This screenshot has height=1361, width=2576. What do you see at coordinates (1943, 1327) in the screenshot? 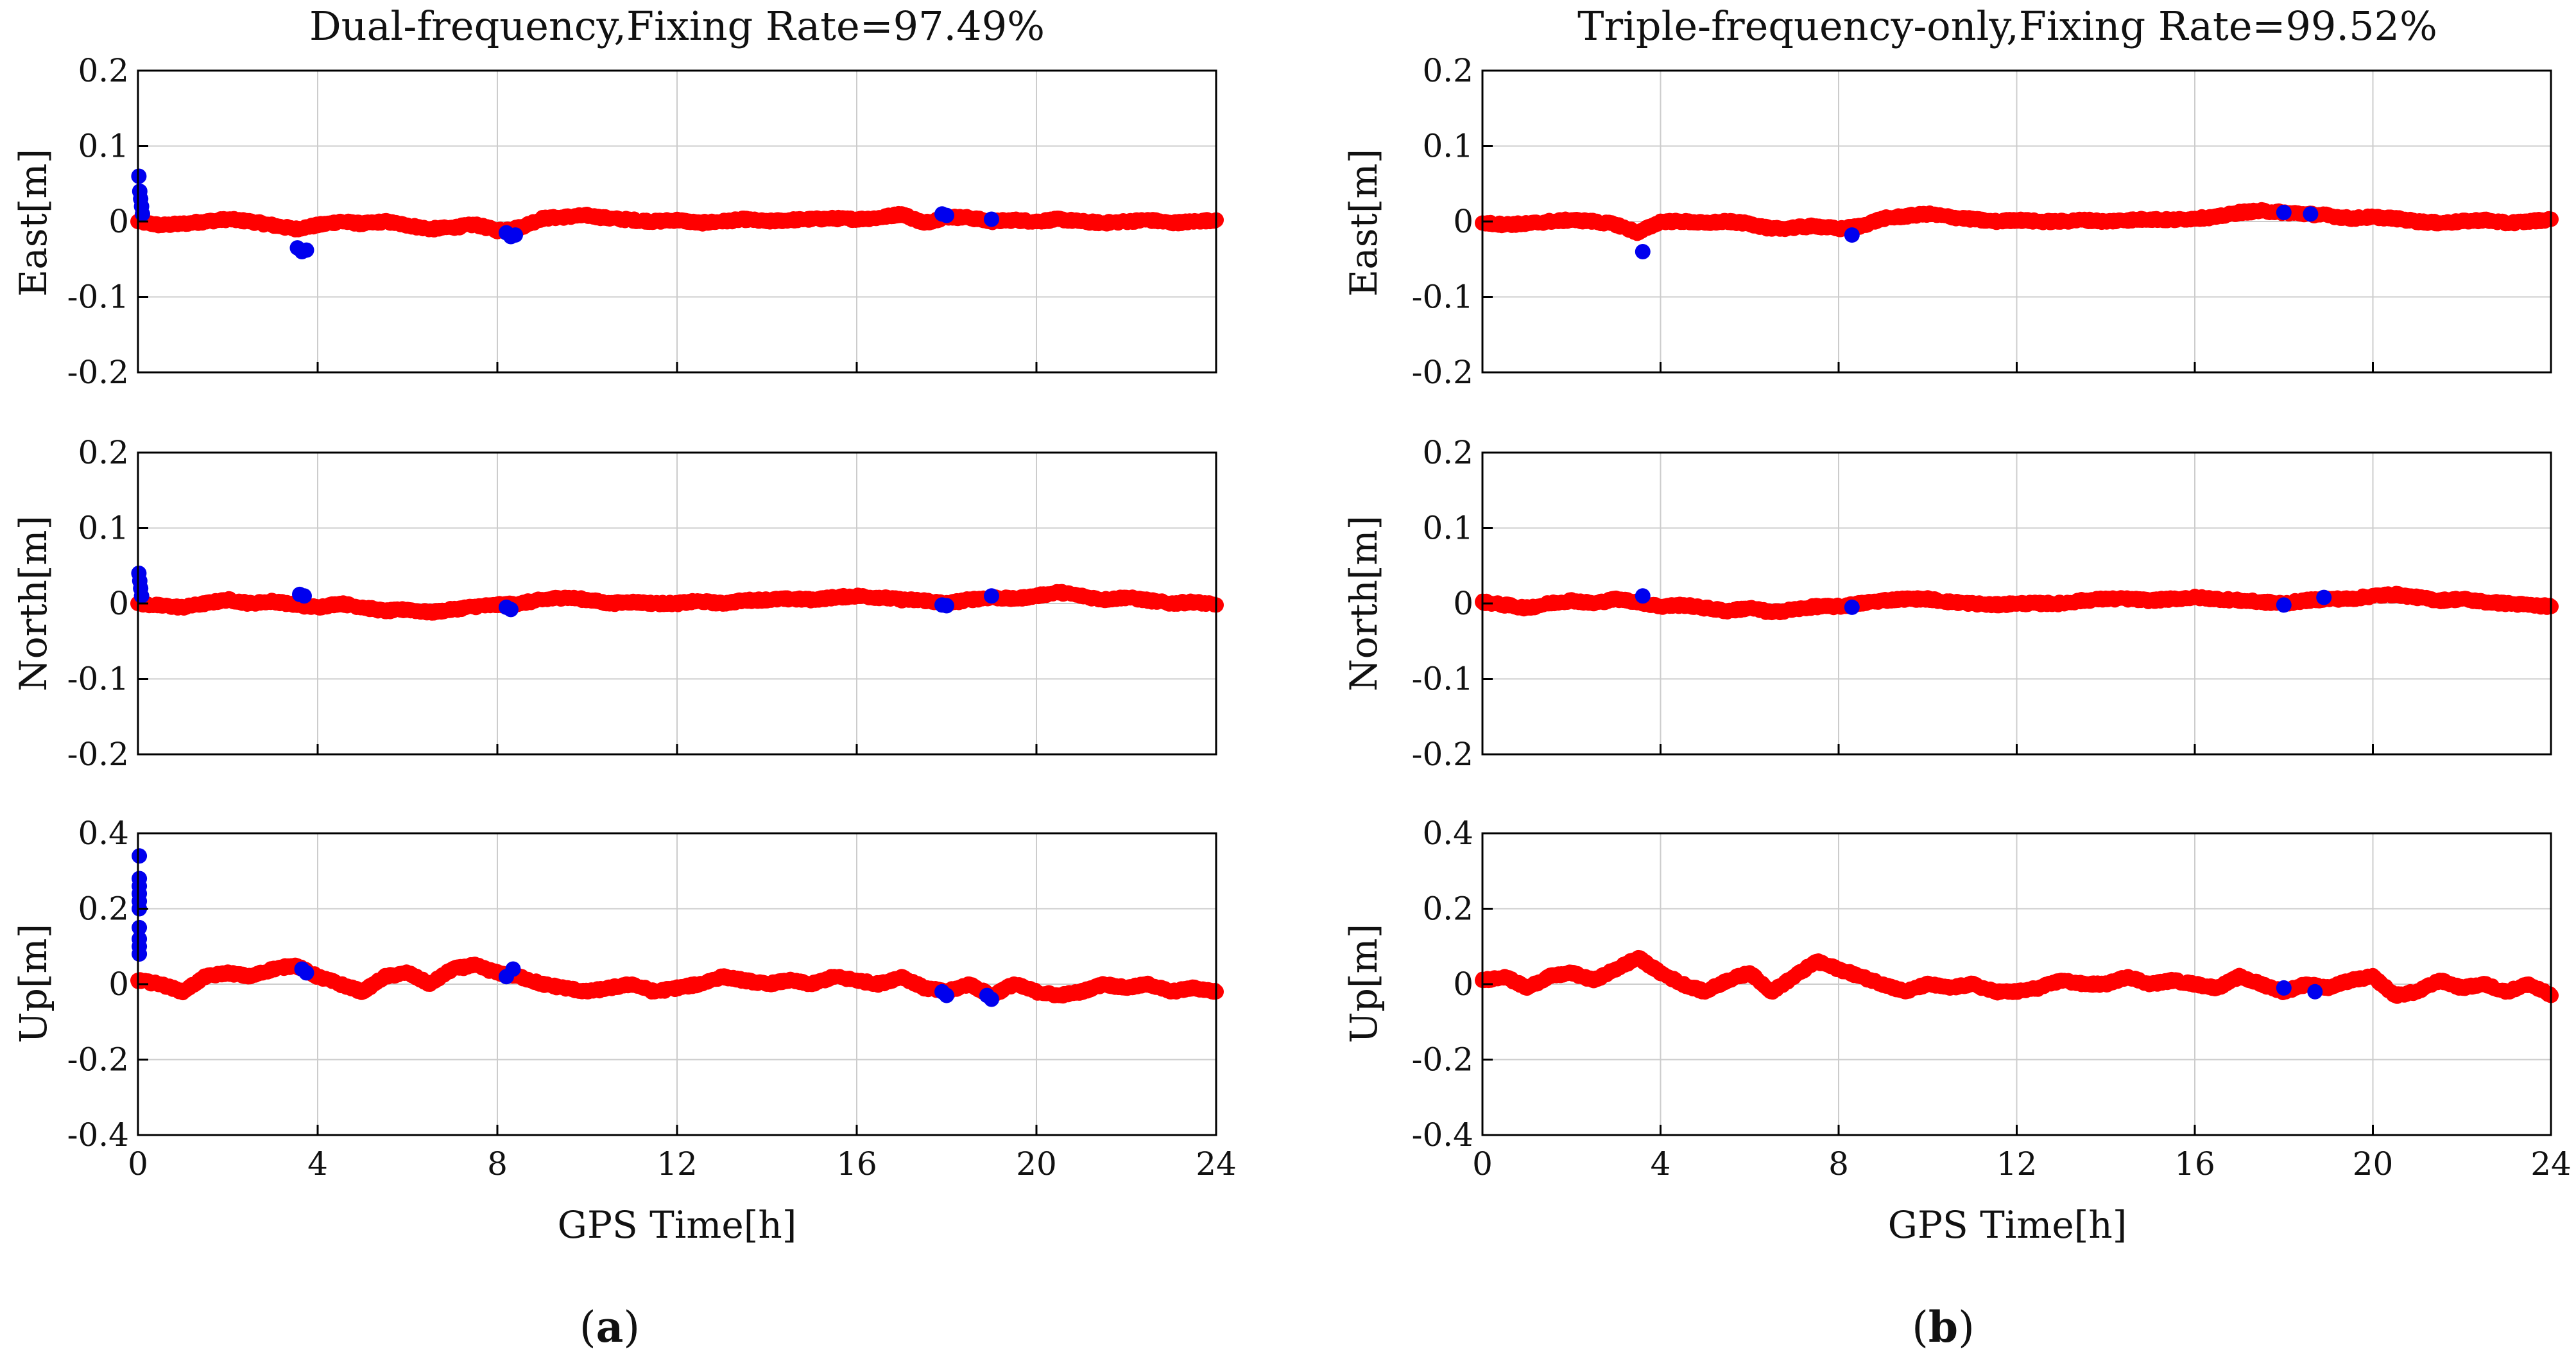
I see `panel-b-label: (b)` at bounding box center [1943, 1327].